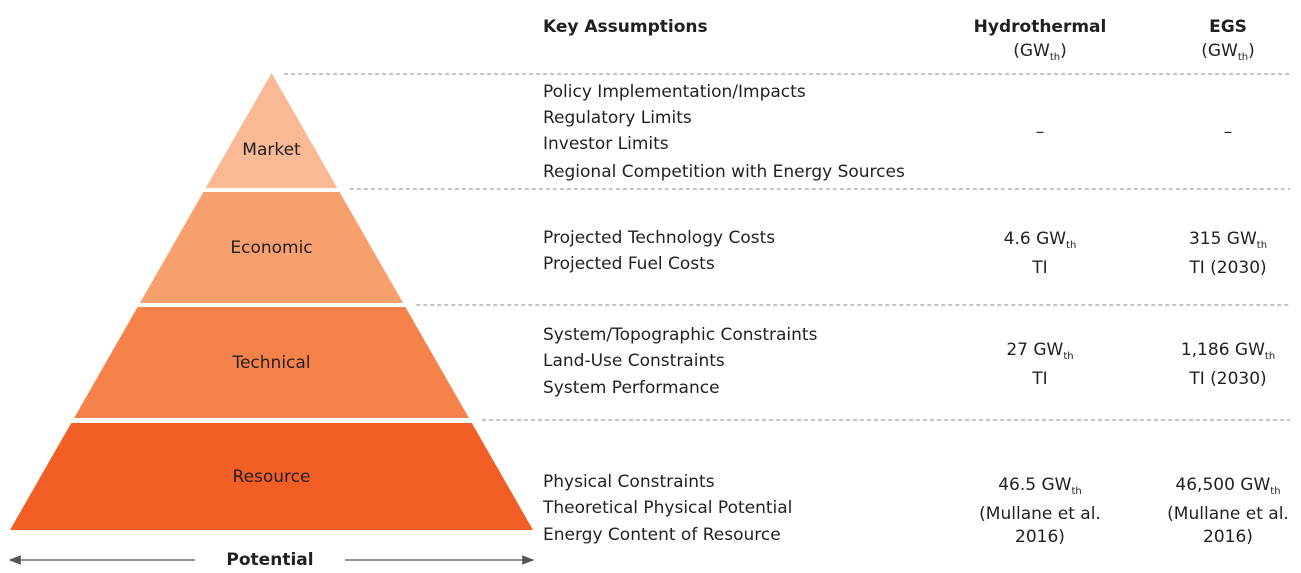  I want to click on value: 46,500 GWth (Mullane et al. 2016), so click(1228, 511).